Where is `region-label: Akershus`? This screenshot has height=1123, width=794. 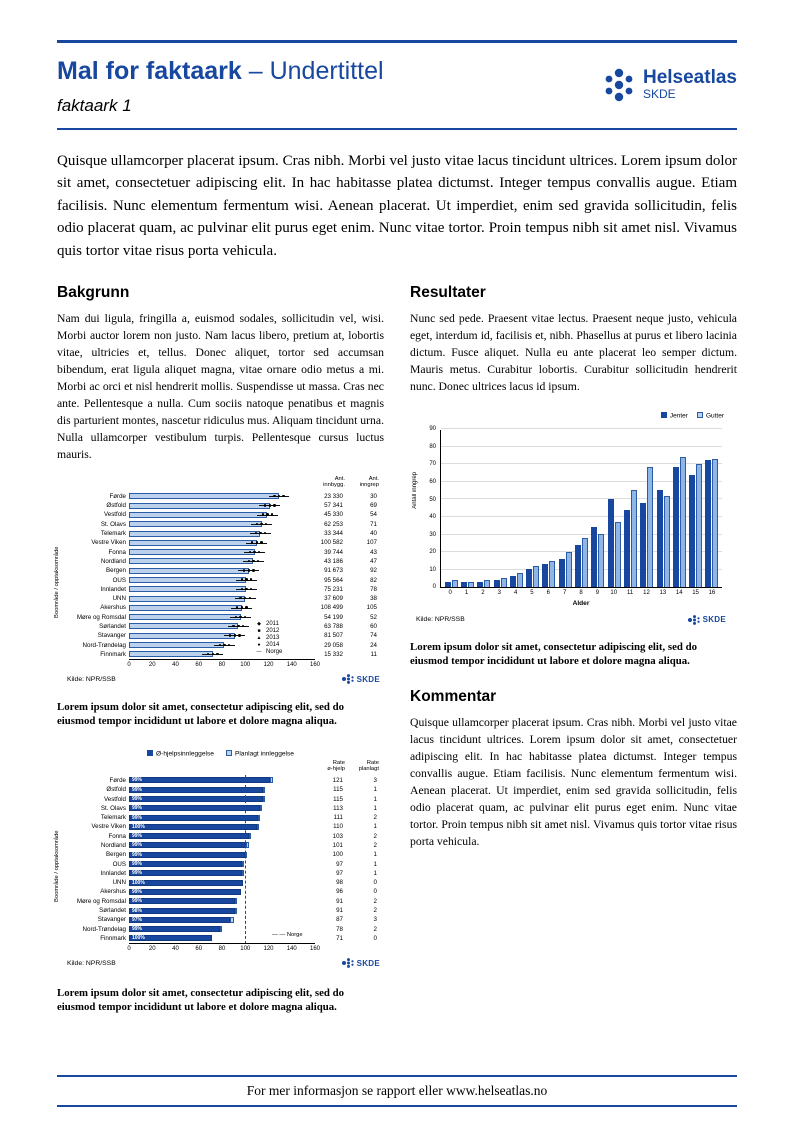
region-label: Akershus is located at coordinates (113, 892).